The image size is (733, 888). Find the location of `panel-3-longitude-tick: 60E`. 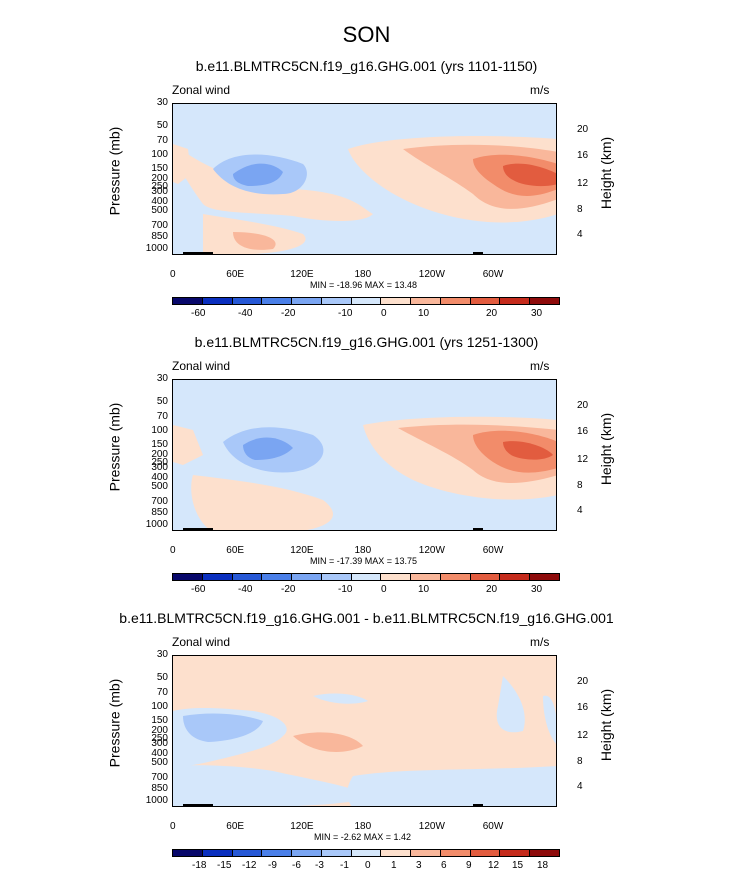

panel-3-longitude-tick: 60E is located at coordinates (235, 826).